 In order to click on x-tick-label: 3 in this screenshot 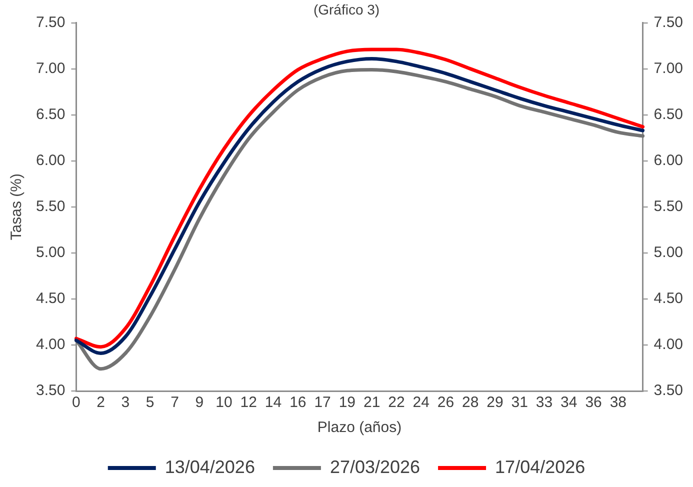, I will do `click(125, 403)`.